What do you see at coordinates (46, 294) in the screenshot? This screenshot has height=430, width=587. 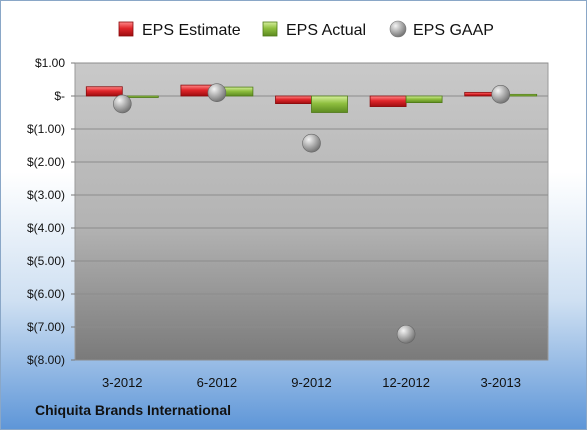 I see `y-tick-label: $(6.00)` at bounding box center [46, 294].